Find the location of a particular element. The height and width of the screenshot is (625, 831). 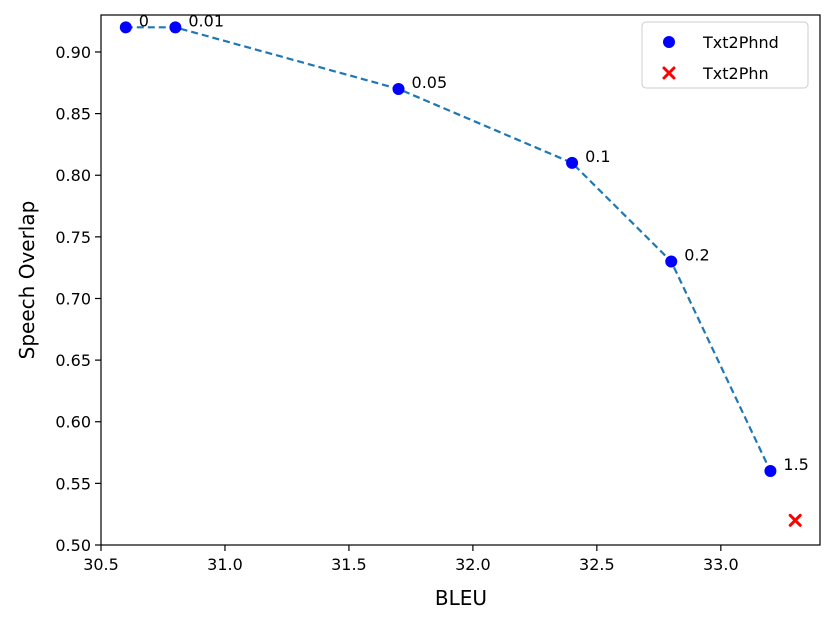

data-point-label: 0.1 is located at coordinates (597, 156).